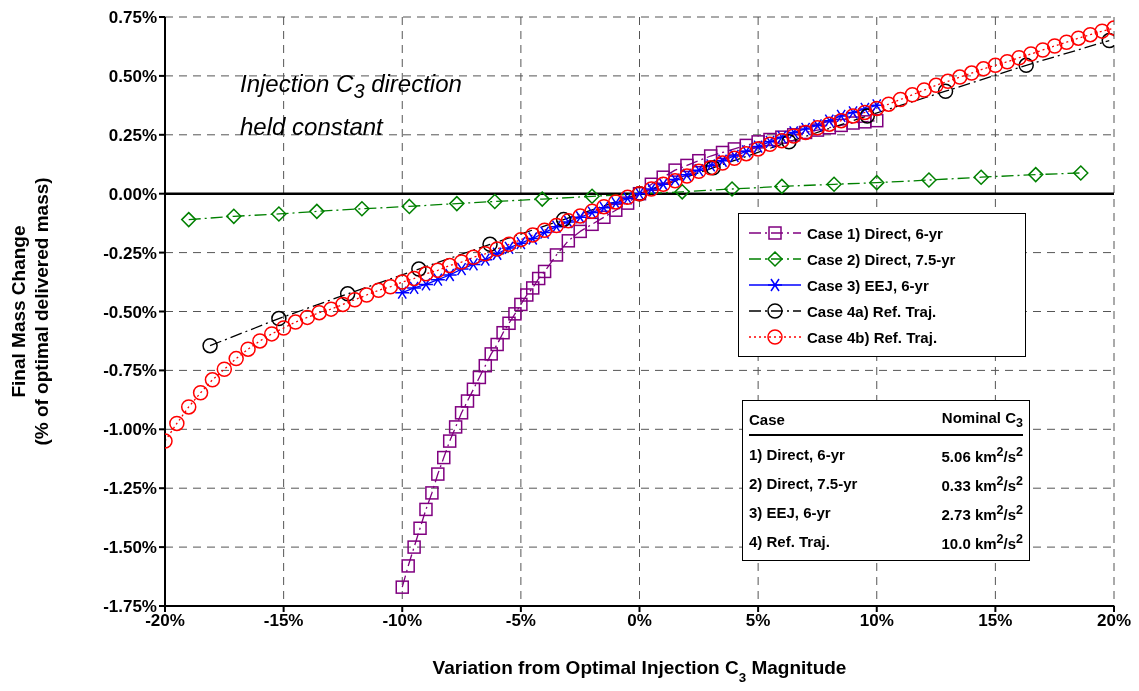  What do you see at coordinates (789, 541) in the screenshot?
I see `annotation: 4) Ref. Traj.` at bounding box center [789, 541].